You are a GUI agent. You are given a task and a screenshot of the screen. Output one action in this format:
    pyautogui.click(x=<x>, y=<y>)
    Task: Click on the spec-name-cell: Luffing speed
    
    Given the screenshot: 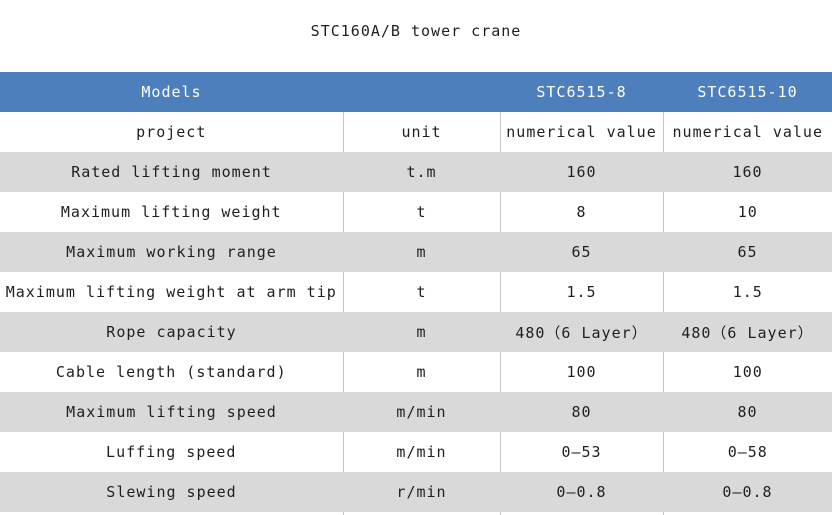 What is the action you would take?
    pyautogui.click(x=172, y=452)
    